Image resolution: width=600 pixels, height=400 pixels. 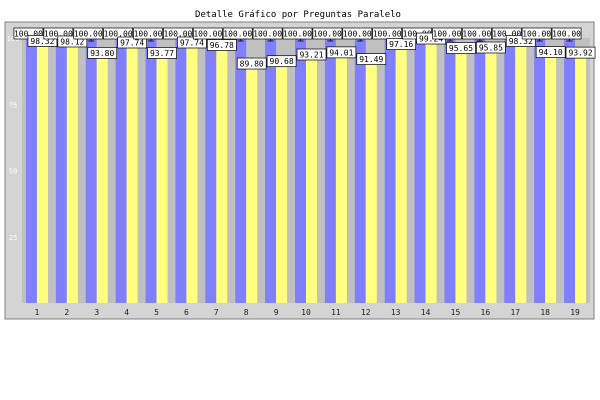 What do you see at coordinates (336, 312) in the screenshot?
I see `x-tick-label: 11` at bounding box center [336, 312].